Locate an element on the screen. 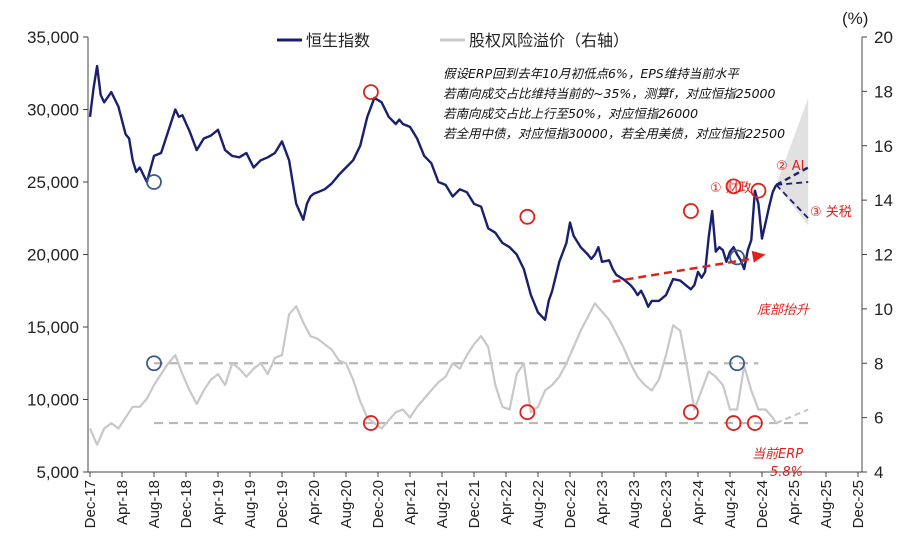  trend-arrow-head is located at coordinates (758, 256).